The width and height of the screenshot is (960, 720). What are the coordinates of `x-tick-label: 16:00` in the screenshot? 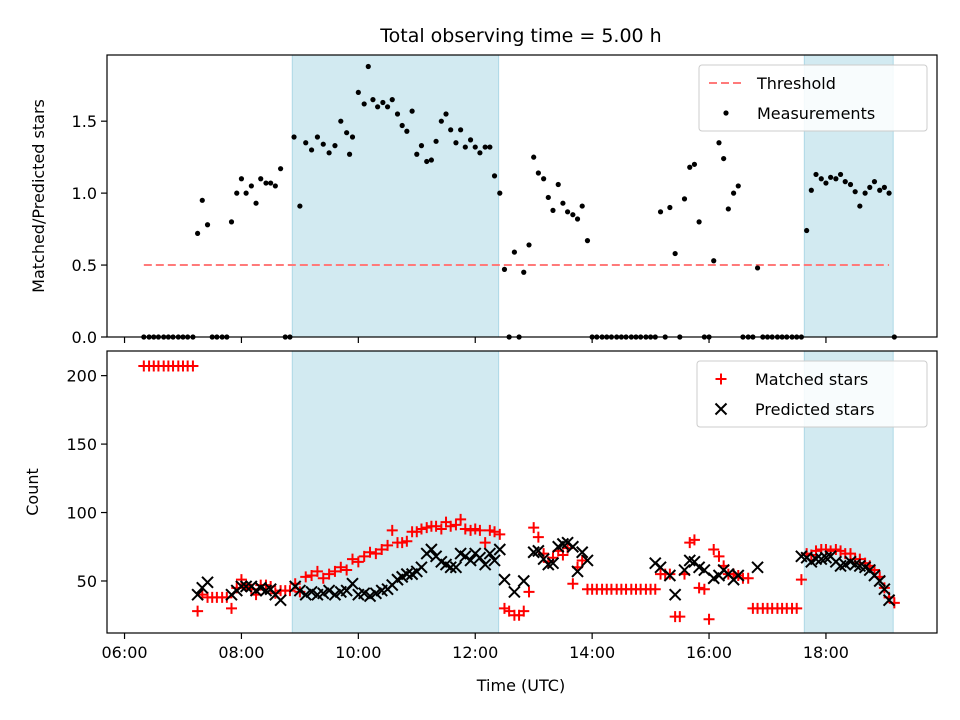 It's located at (709, 652).